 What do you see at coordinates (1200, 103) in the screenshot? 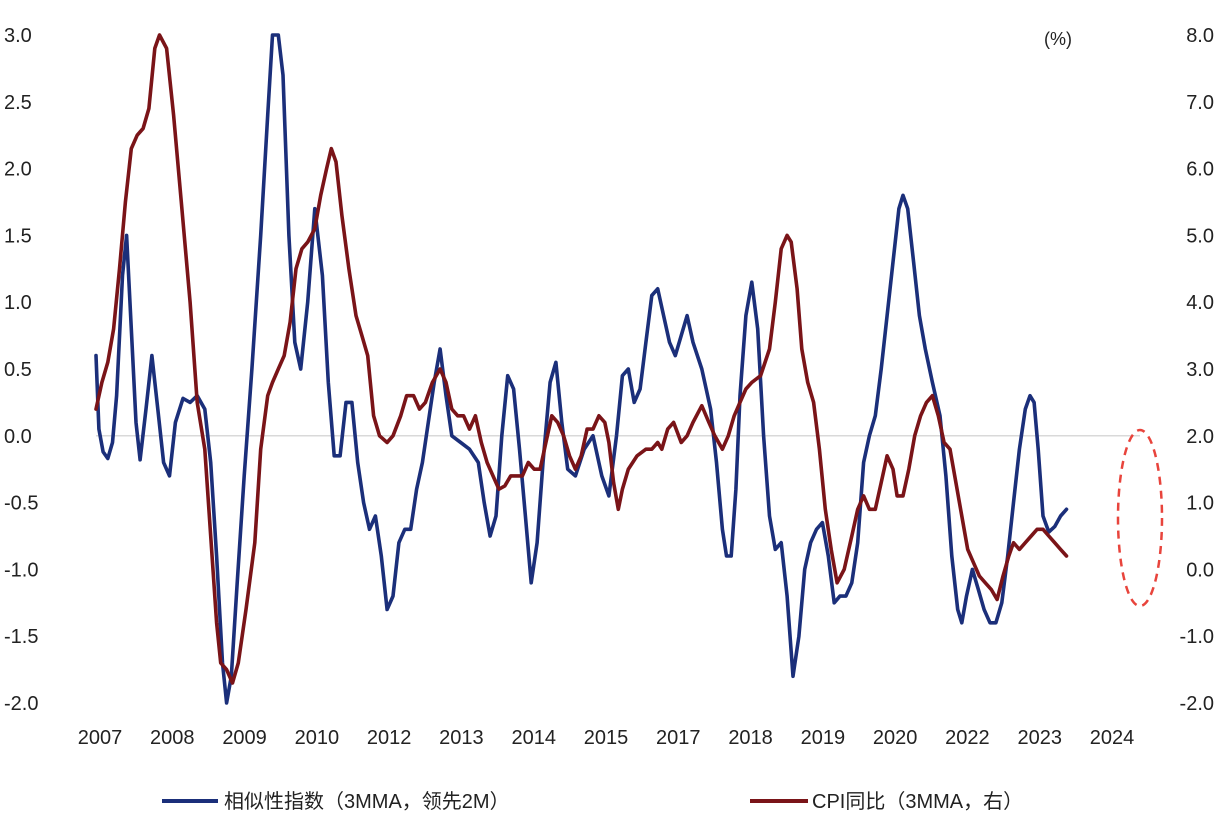
I see `right-tick-label: 7.0` at bounding box center [1200, 103].